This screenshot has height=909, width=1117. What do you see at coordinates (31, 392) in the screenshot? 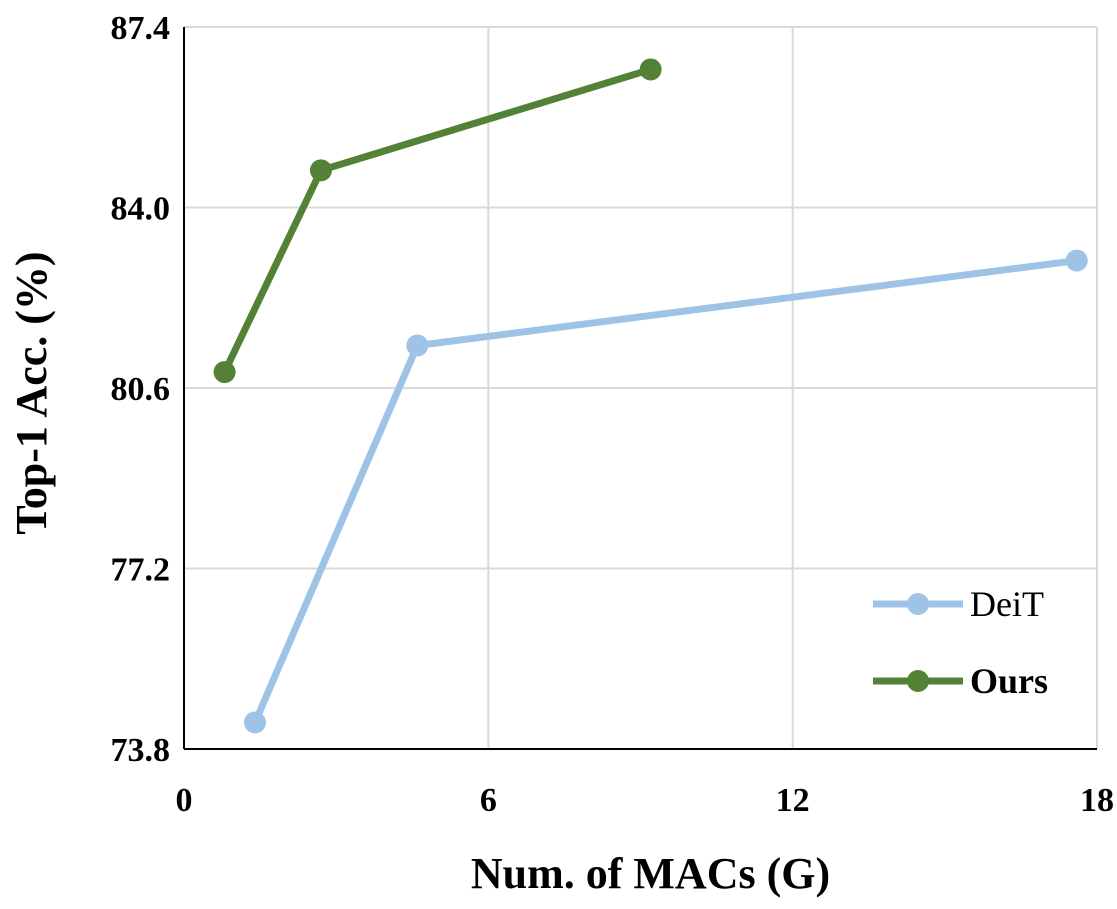
I see `y-axis-title: Top-1 Acc. (%)` at bounding box center [31, 392].